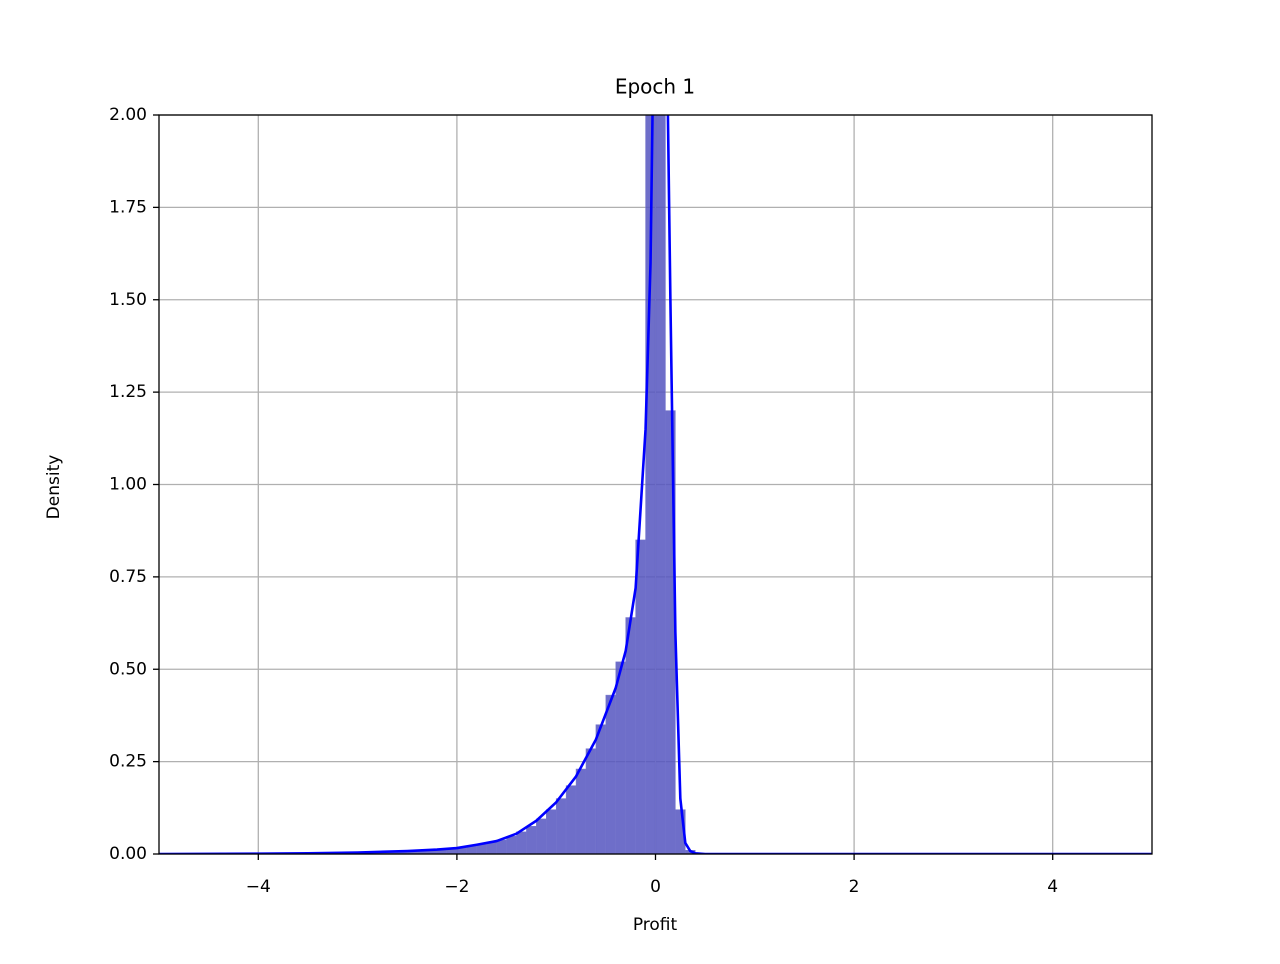  I want to click on chart-title: Epoch 1, so click(655, 87).